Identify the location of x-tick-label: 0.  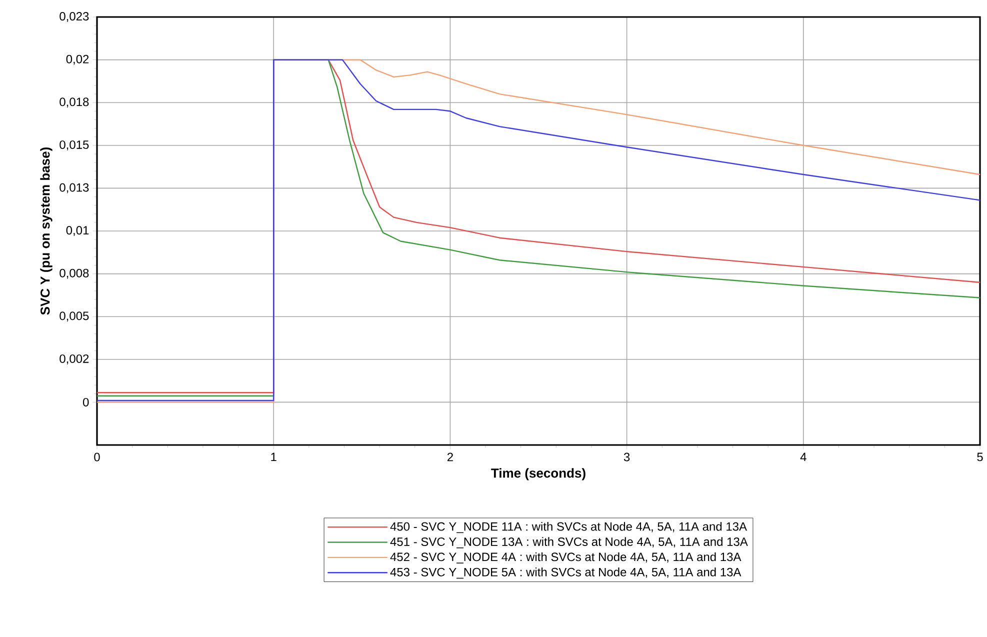
(97, 457).